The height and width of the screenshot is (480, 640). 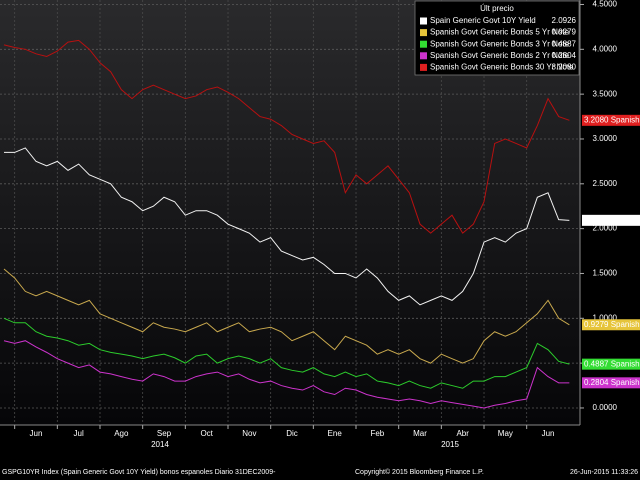 I want to click on y-tick-label: 3.0000, so click(x=605, y=138).